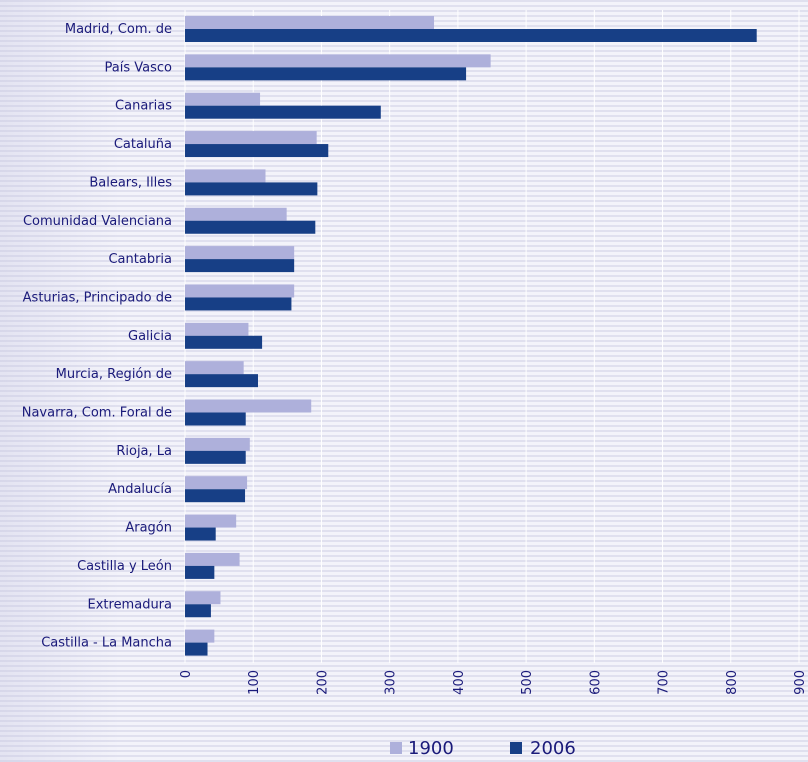 The image size is (808, 762). I want to click on x-tick-label: 900, so click(800, 682).